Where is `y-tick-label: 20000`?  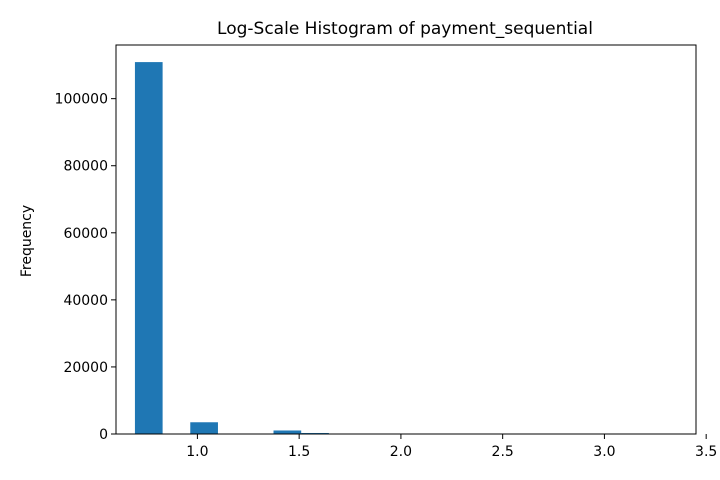
y-tick-label: 20000 is located at coordinates (85, 368).